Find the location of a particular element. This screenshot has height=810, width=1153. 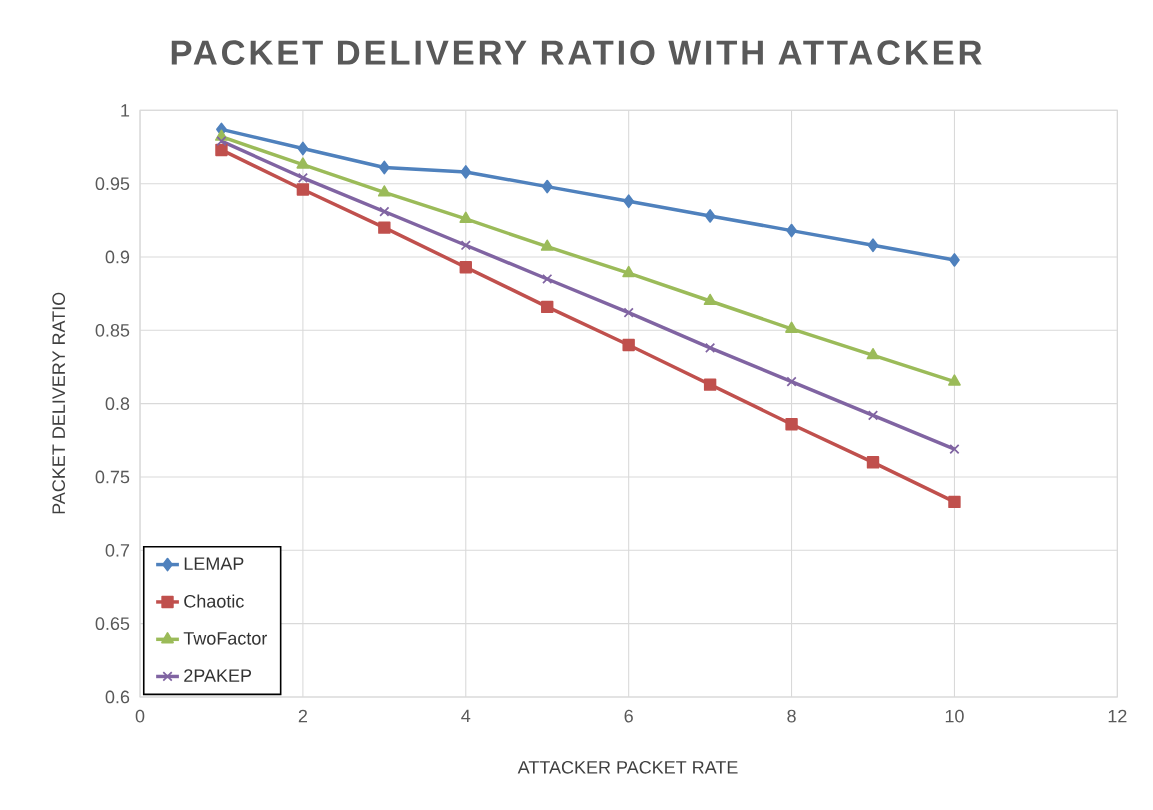

y-tick-label: 0.6 is located at coordinates (117, 697).